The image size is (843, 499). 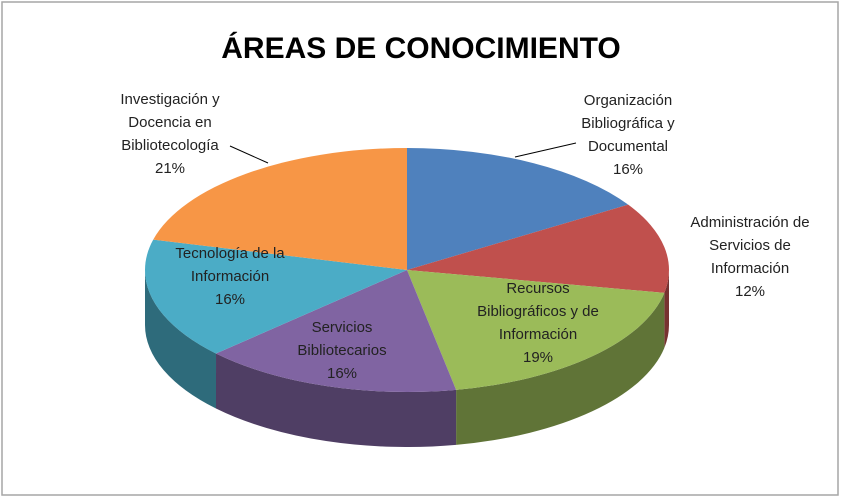 I want to click on label-line: Investigación y, so click(x=170, y=99).